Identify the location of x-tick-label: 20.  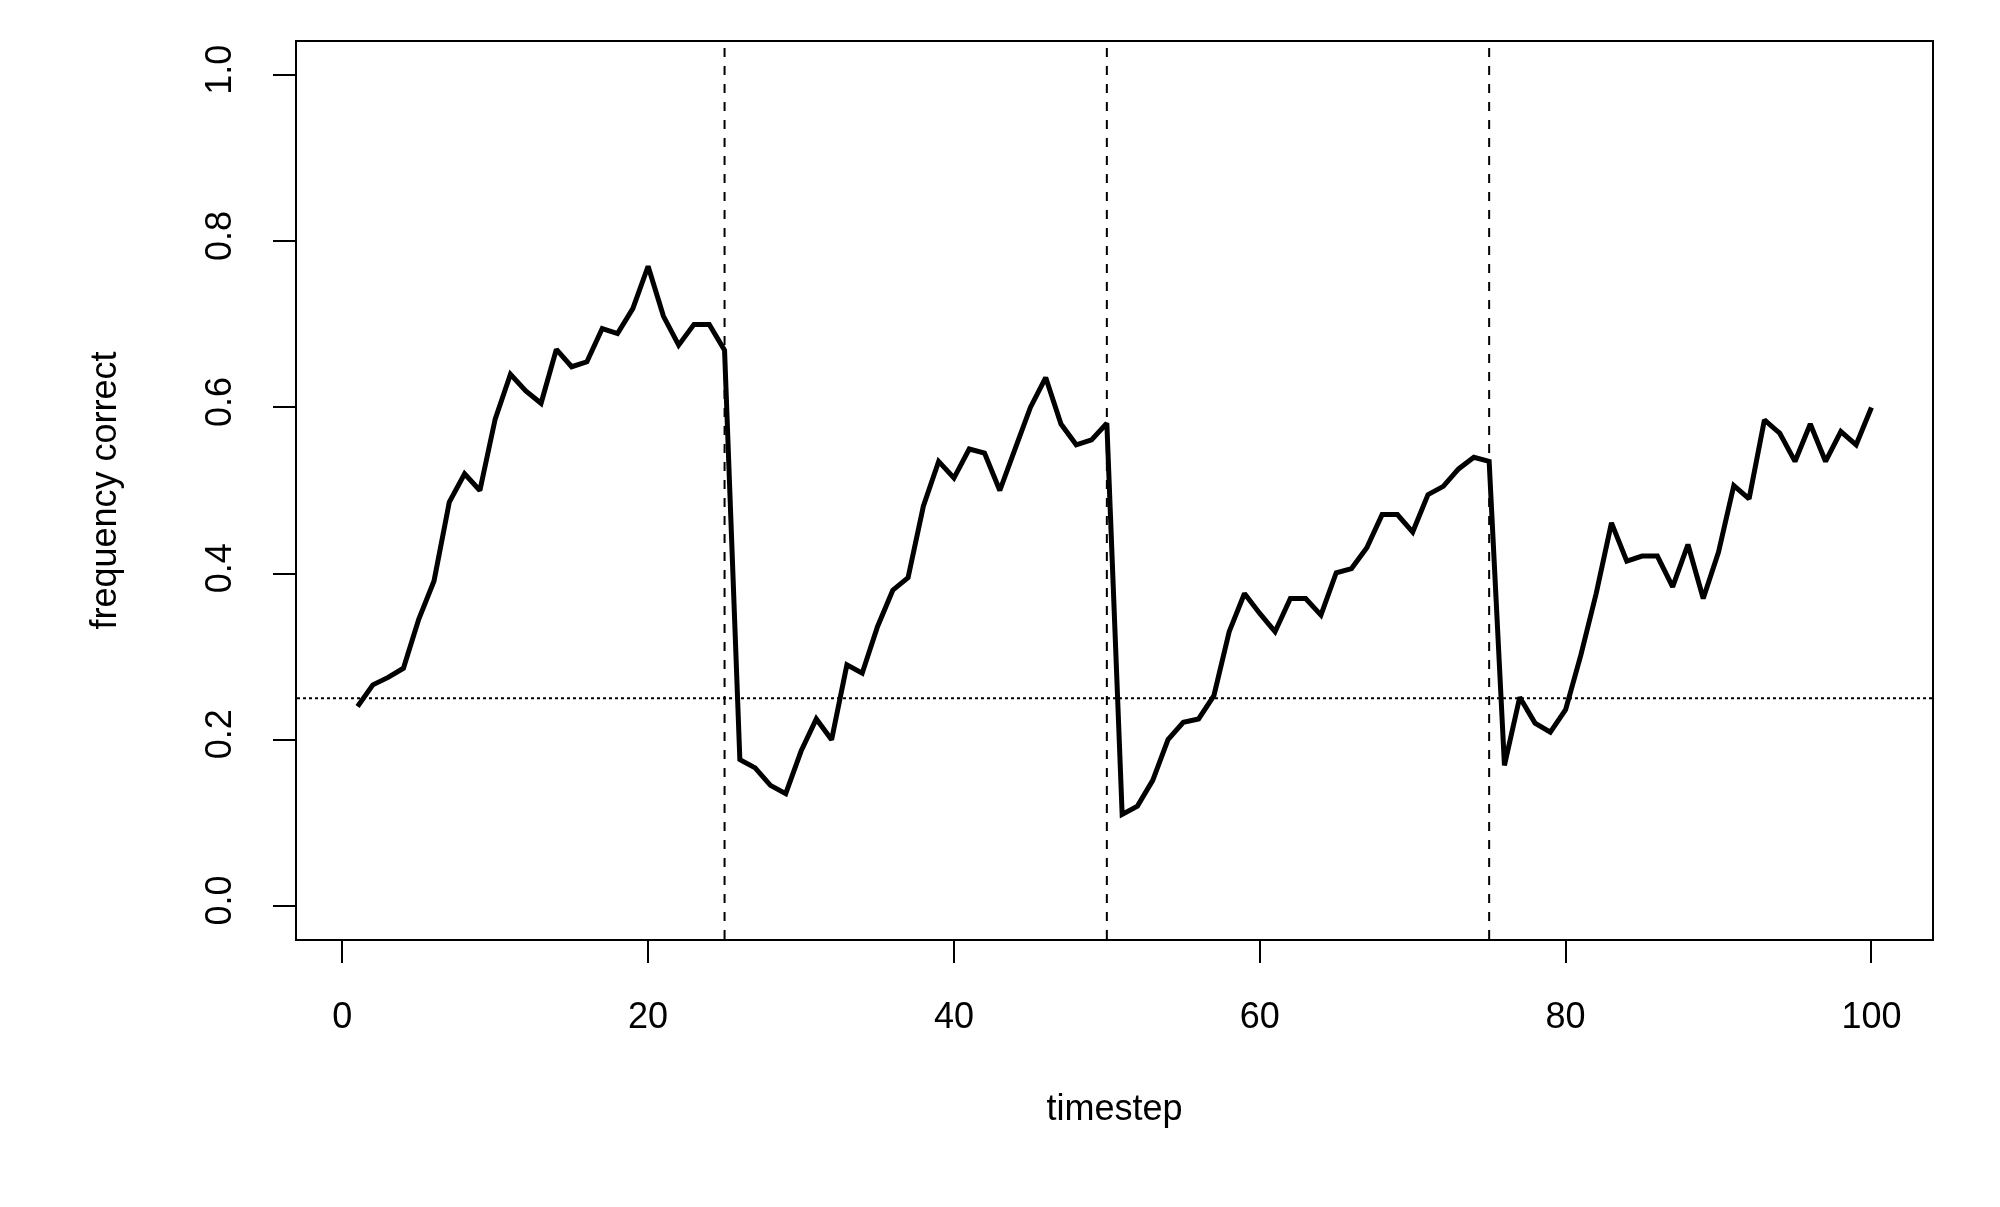
(648, 1016).